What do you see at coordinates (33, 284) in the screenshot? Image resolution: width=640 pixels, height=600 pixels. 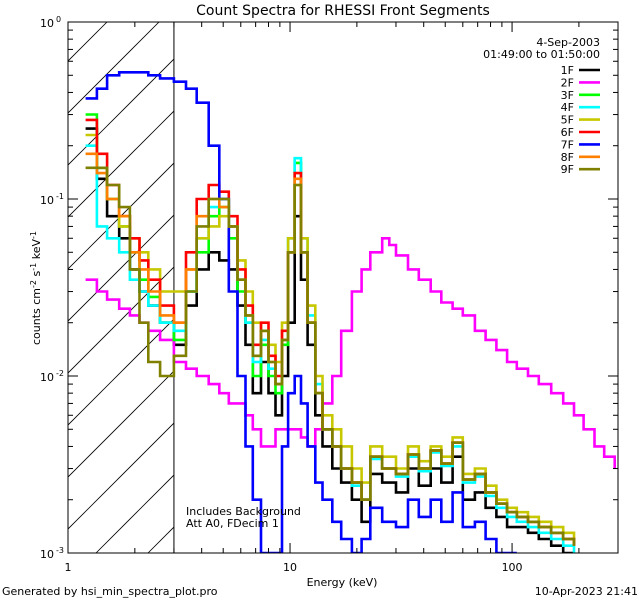 I see `ylabel-exp: -2` at bounding box center [33, 284].